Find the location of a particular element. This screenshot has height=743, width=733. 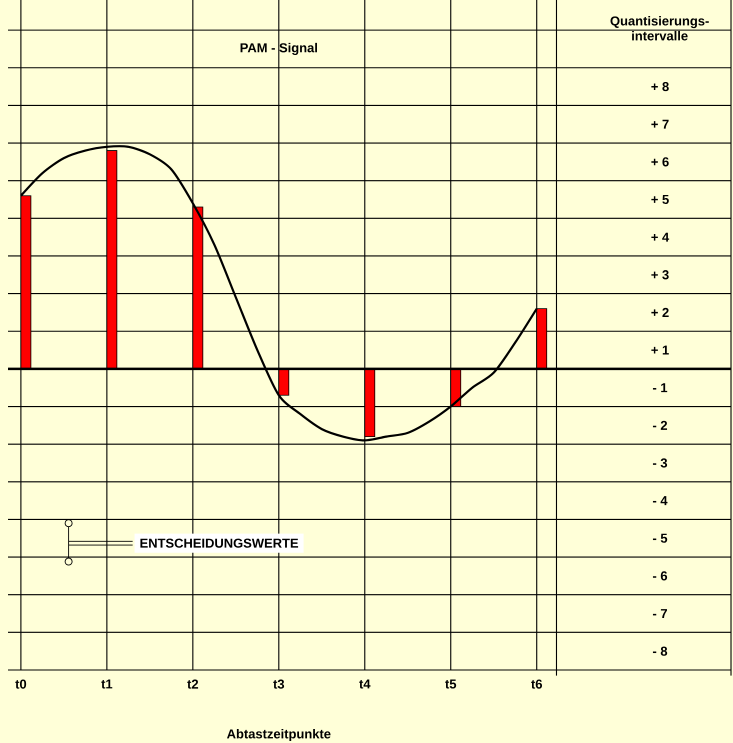

y-tick-label: - 3 is located at coordinates (660, 463).